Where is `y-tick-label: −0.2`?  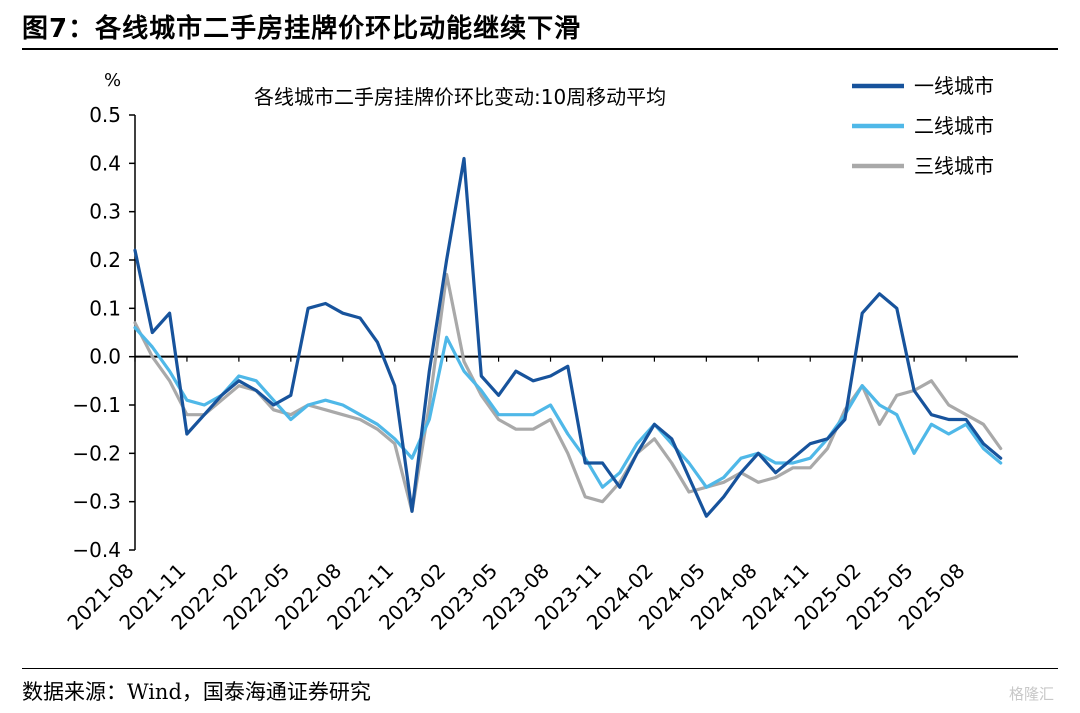 y-tick-label: −0.2 is located at coordinates (96, 453).